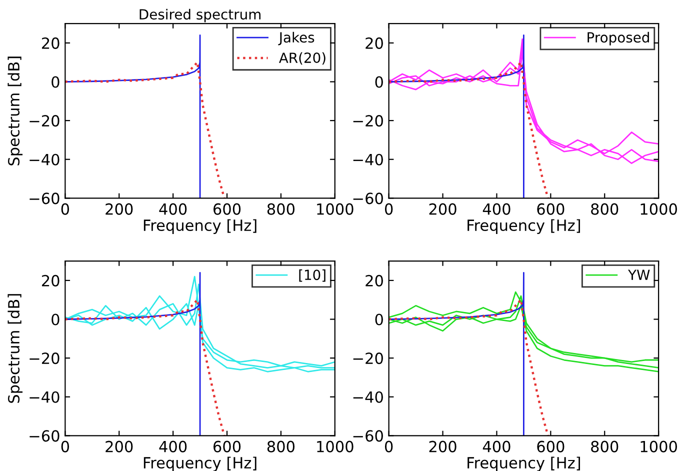  What do you see at coordinates (639, 275) in the screenshot?
I see `legend-label: YW` at bounding box center [639, 275].